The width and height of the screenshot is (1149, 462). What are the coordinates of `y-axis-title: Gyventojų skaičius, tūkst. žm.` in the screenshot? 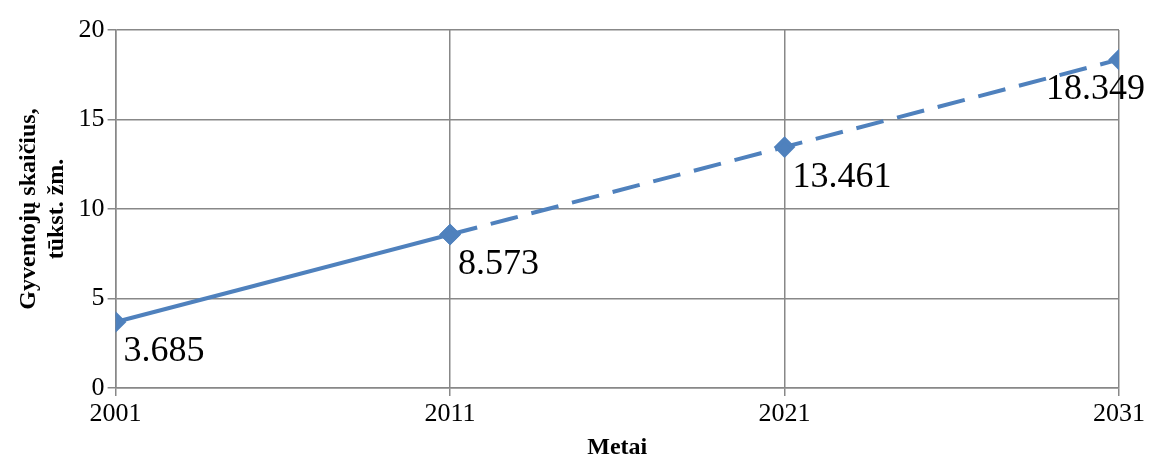 It's located at (41, 209).